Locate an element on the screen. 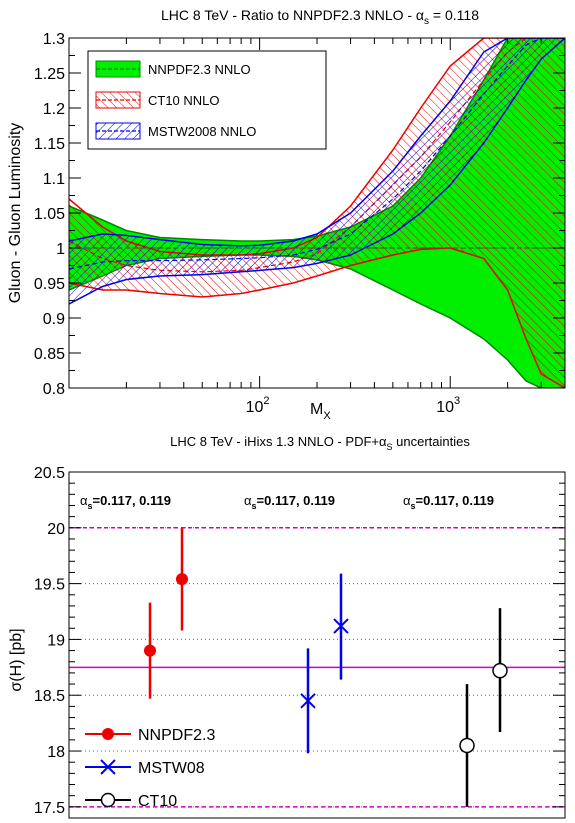 Image resolution: width=575 pixels, height=823 pixels. point-CT10-0.117 is located at coordinates (467, 745).